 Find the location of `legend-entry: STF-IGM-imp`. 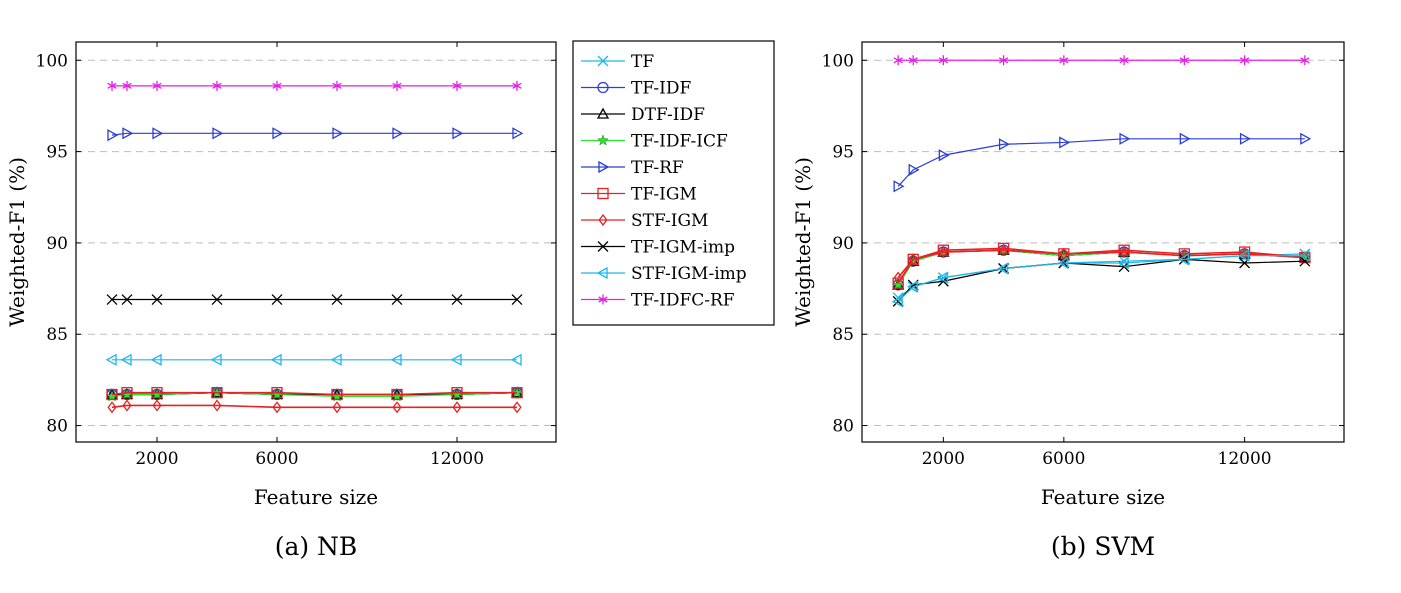

legend-entry: STF-IGM-imp is located at coordinates (664, 274).